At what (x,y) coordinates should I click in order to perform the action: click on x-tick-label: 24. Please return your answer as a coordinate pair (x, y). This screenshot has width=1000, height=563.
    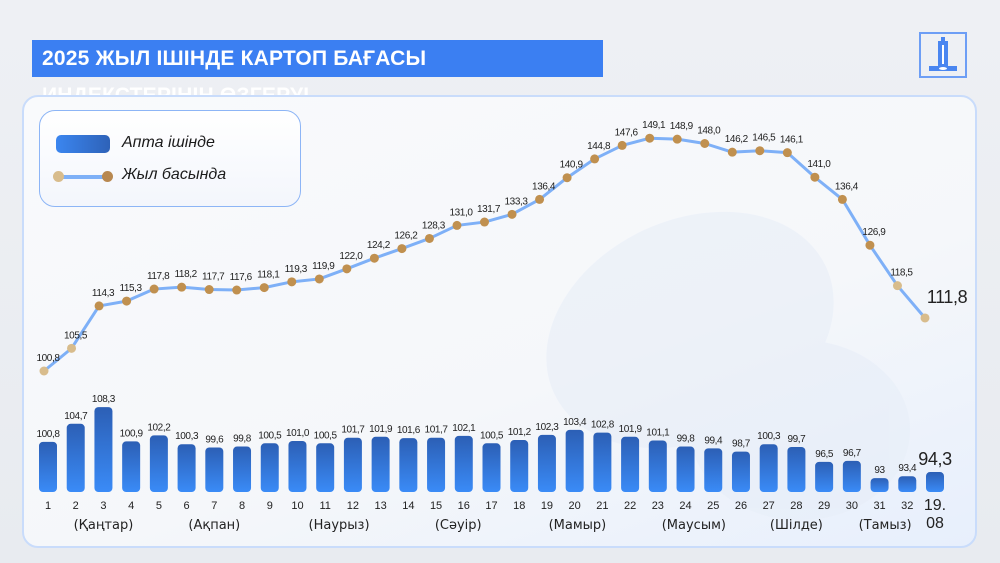
    Looking at the image, I should click on (685, 506).